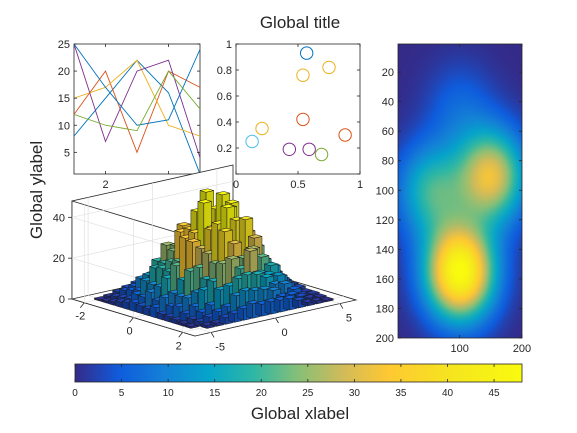 Image resolution: width=577 pixels, height=433 pixels. Describe the element at coordinates (349, 319) in the screenshot. I see `bar3d-xtick-label: 5` at that location.